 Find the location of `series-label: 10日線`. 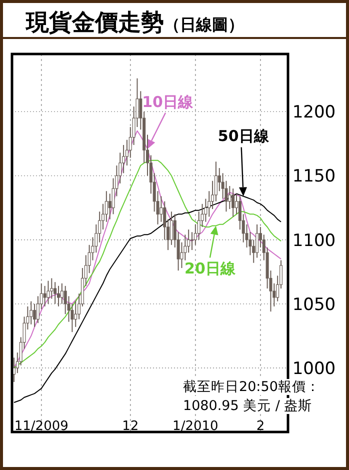

series-label: 10日線 is located at coordinates (168, 101).